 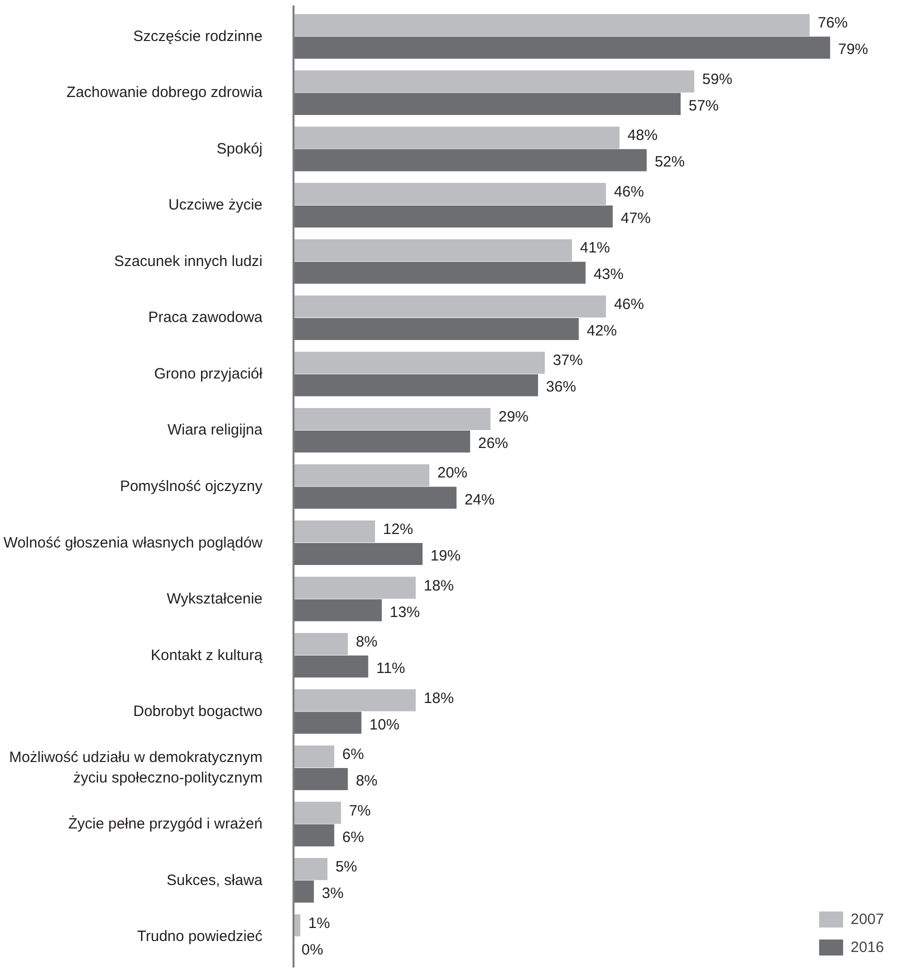 What do you see at coordinates (445, 556) in the screenshot?
I see `data-label: 19%` at bounding box center [445, 556].